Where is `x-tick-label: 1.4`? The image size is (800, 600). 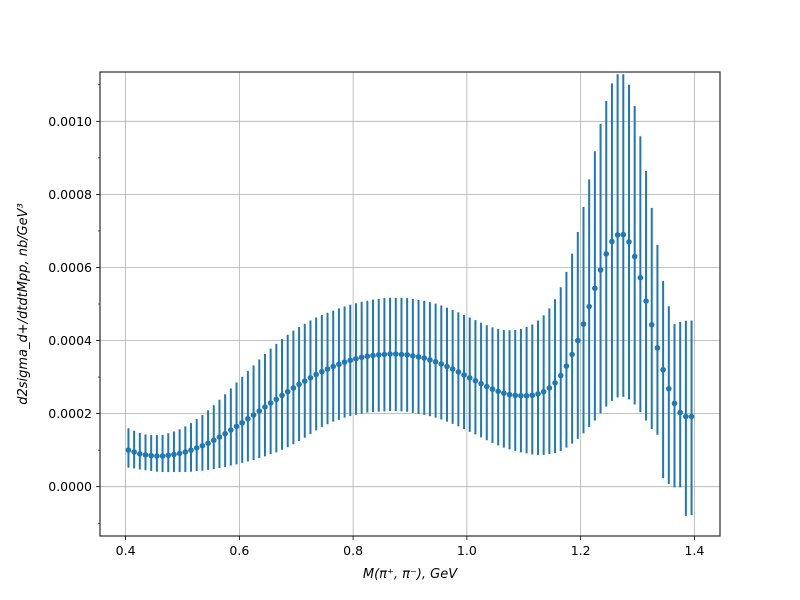 x-tick-label: 1.4 is located at coordinates (694, 550).